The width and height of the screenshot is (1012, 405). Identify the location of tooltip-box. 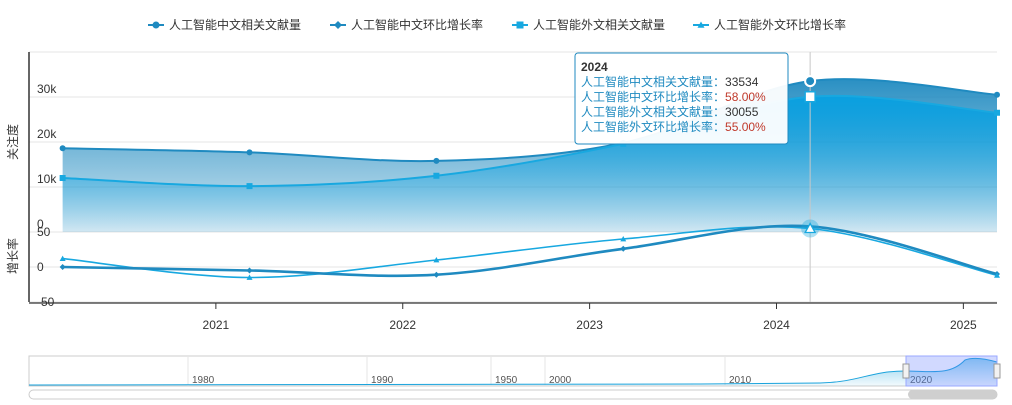
(681, 98).